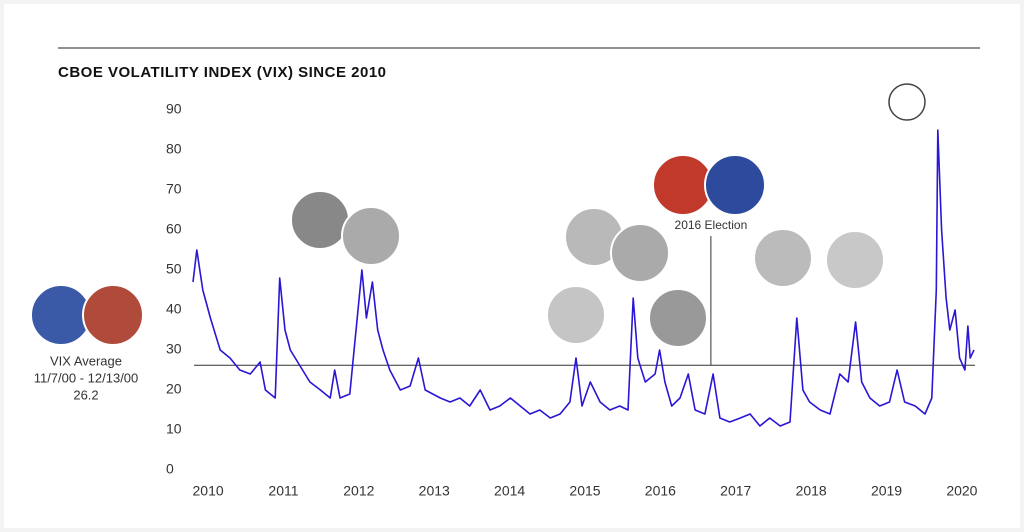 Image resolution: width=1024 pixels, height=532 pixels. Describe the element at coordinates (86, 360) in the screenshot. I see `reference-label: VIX Average` at that location.